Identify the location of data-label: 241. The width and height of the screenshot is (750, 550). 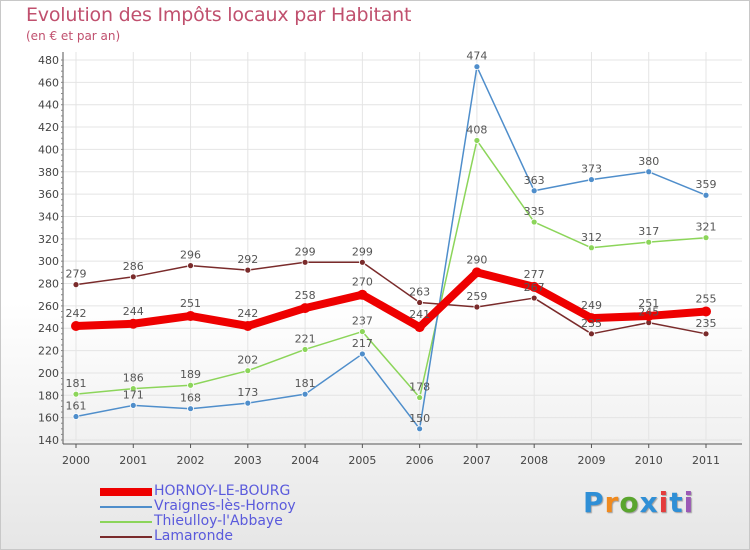
(419, 314).